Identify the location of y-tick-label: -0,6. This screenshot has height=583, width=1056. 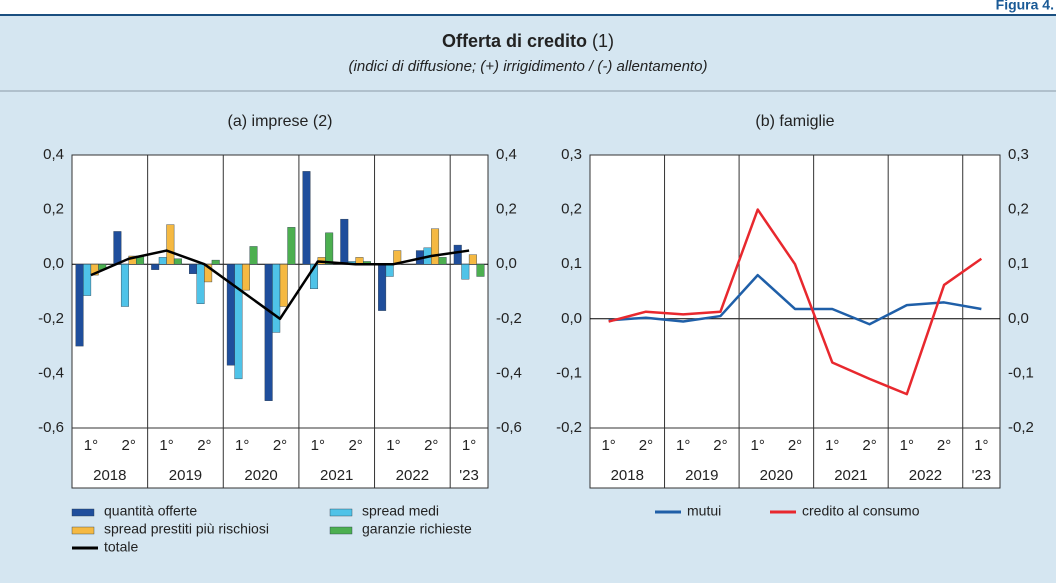
(51, 427).